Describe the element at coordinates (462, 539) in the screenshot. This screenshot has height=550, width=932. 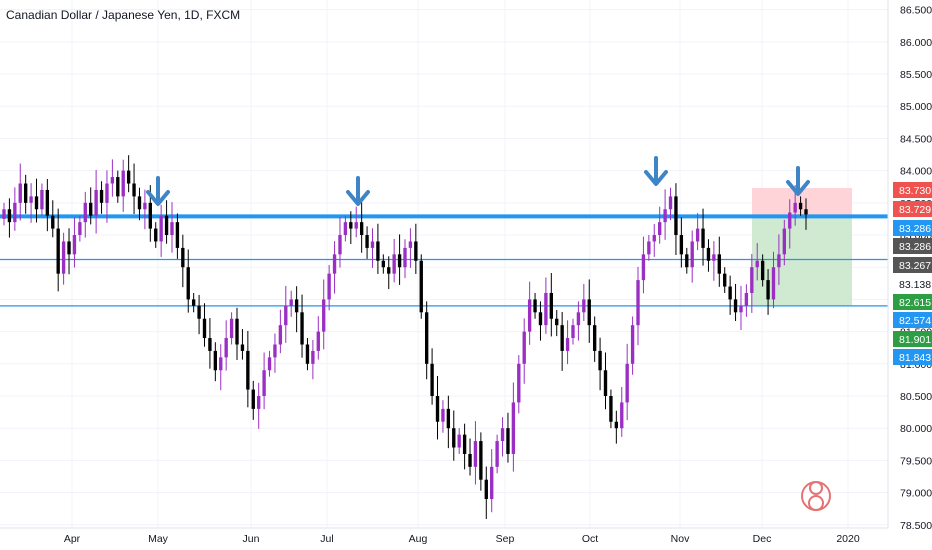
I see `time-axis: Apr May Jun Jul Aug Sep Oct Nov Dec 2020` at that location.